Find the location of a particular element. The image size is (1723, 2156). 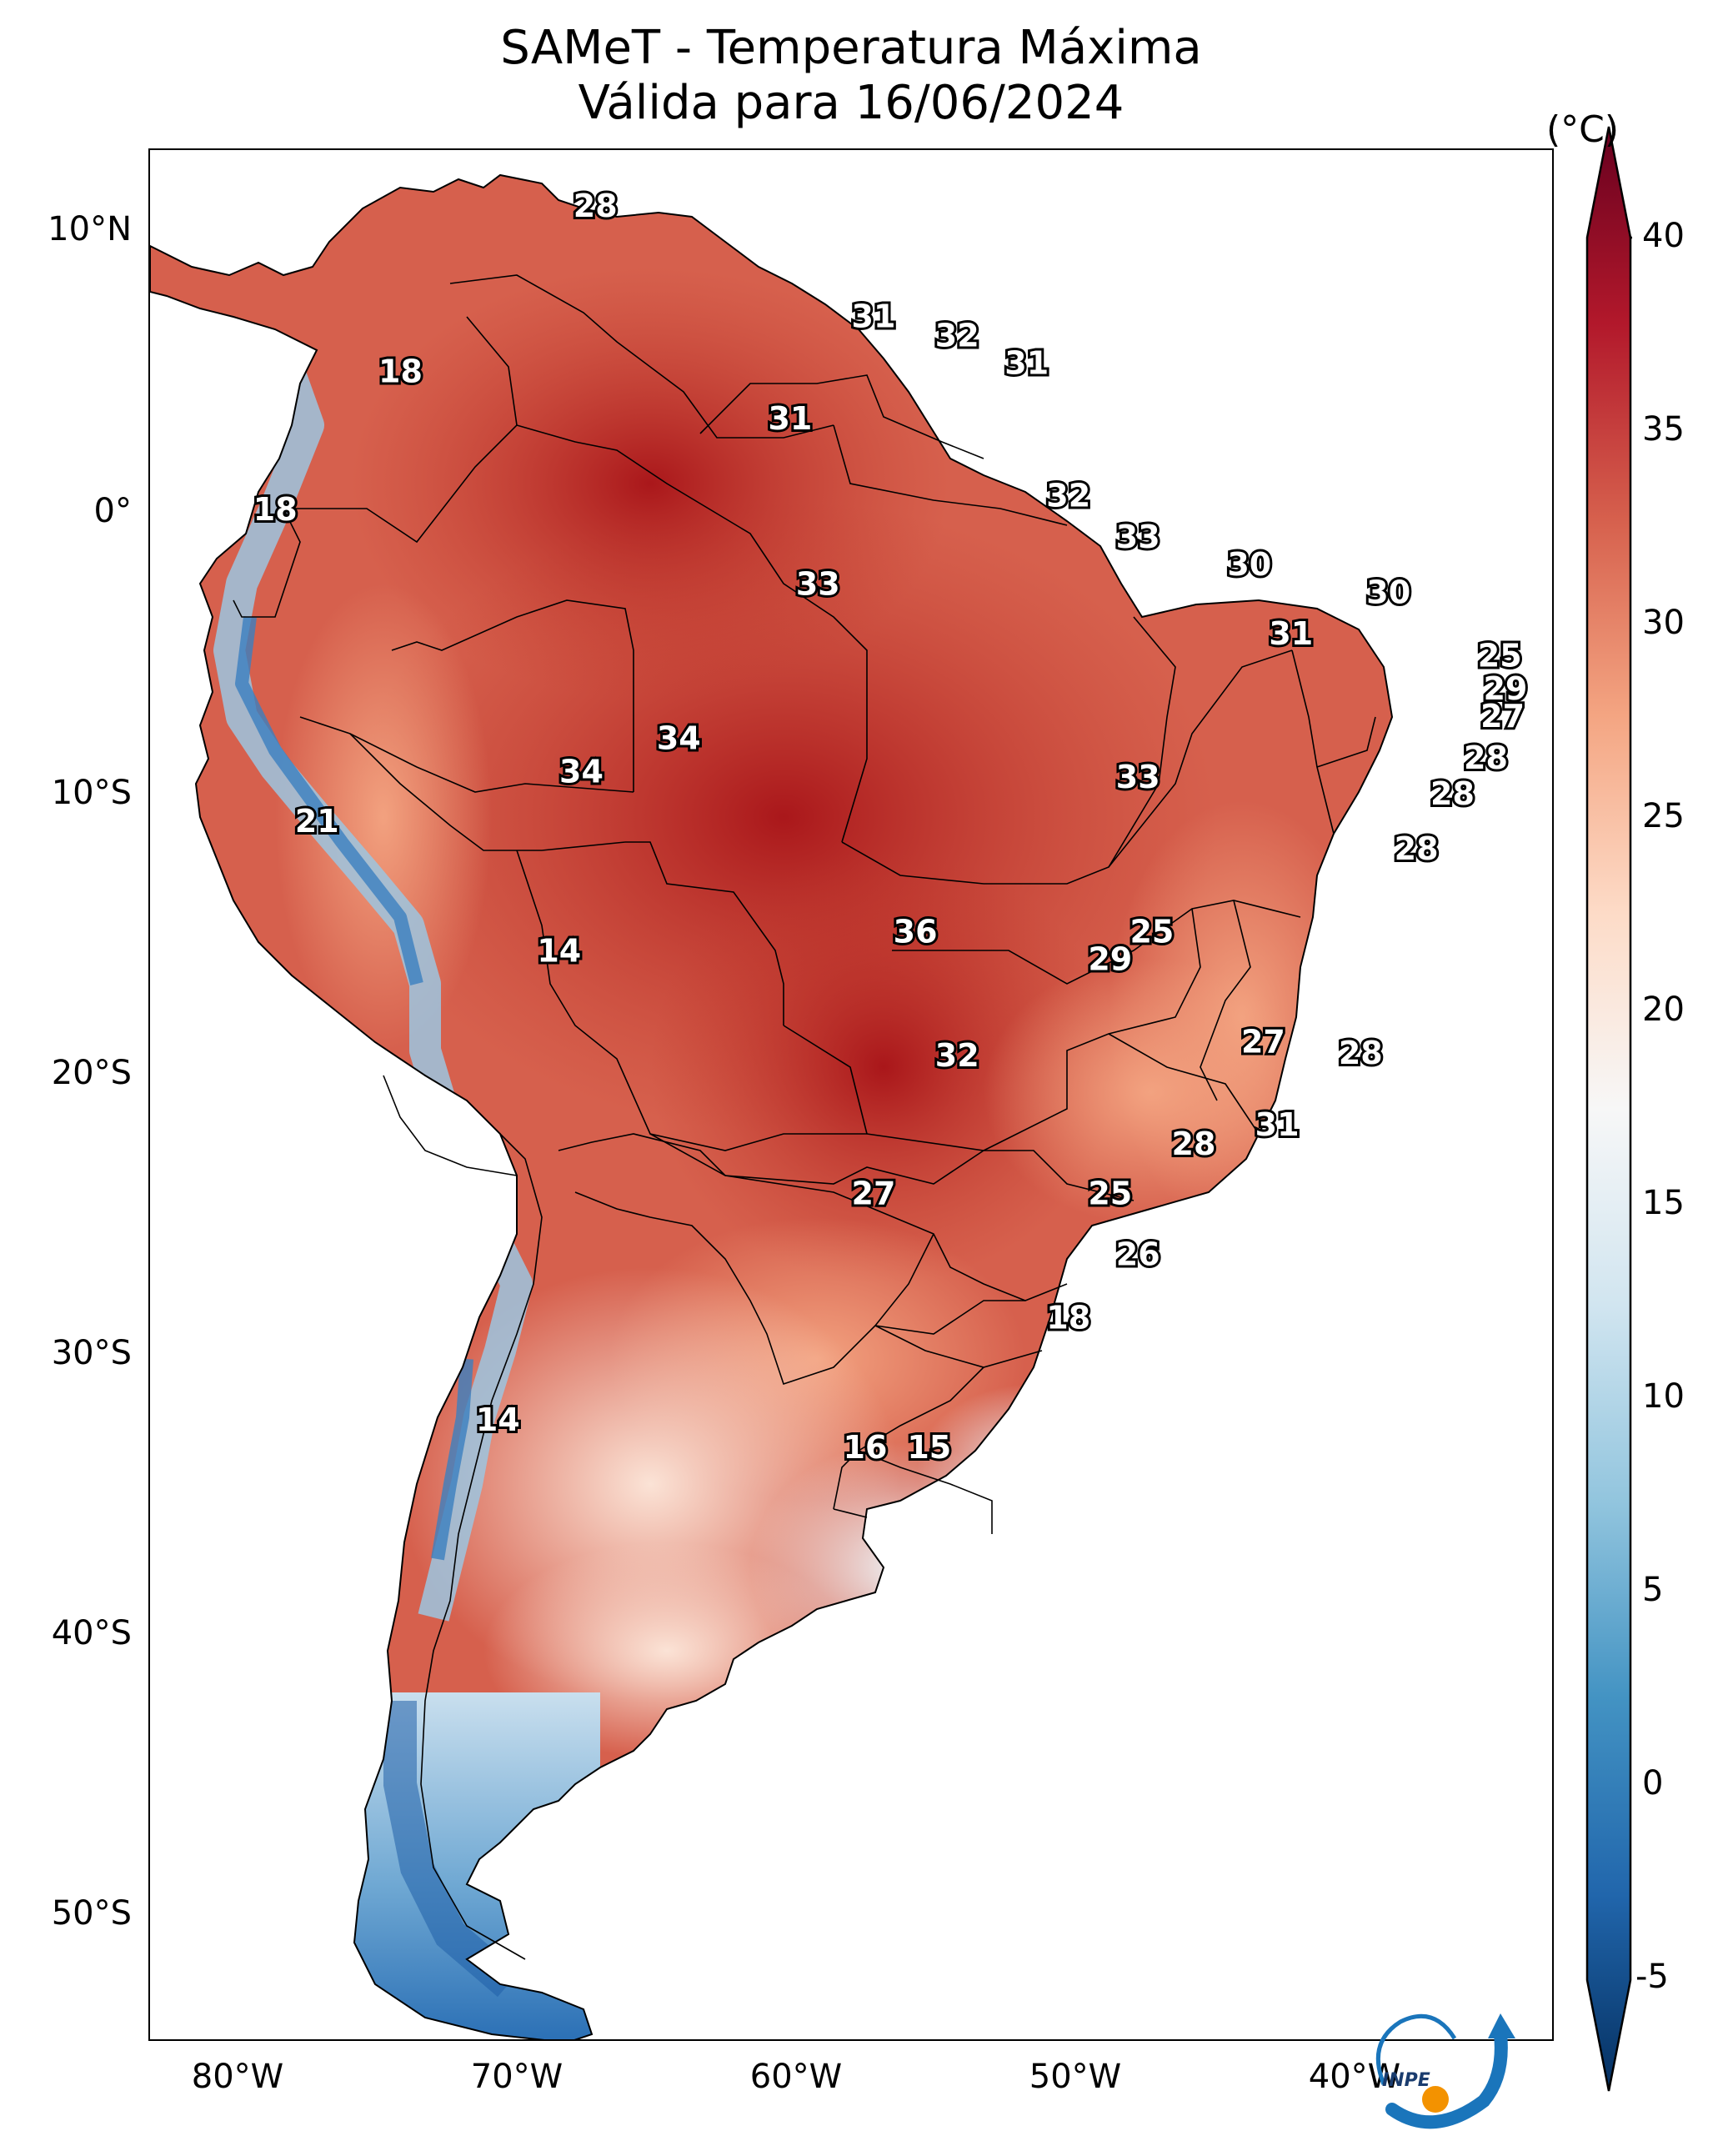

colorbar-label-40: 40 is located at coordinates (1663, 236).